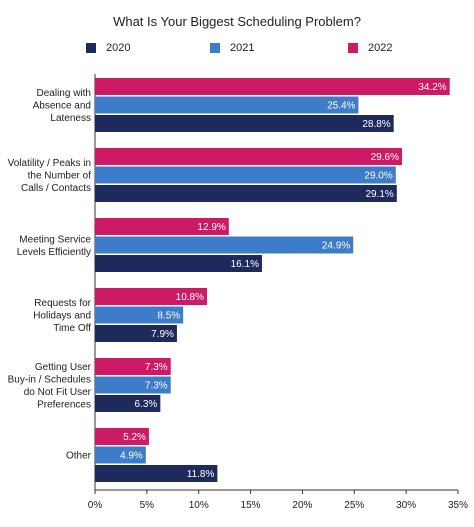 The height and width of the screenshot is (527, 474). Describe the element at coordinates (378, 176) in the screenshot. I see `bar-value-label: 29.0%` at that location.